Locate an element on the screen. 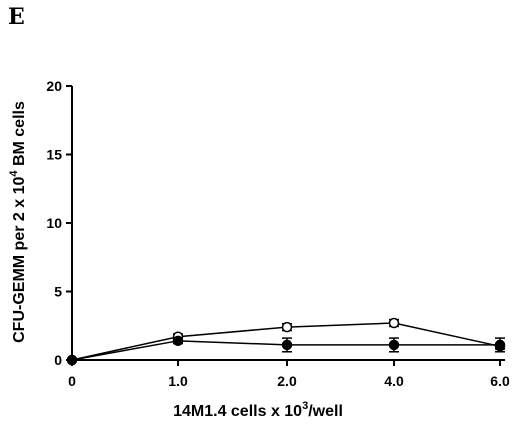 Image resolution: width=520 pixels, height=425 pixels. y-tick-label: 0 is located at coordinates (58, 360).